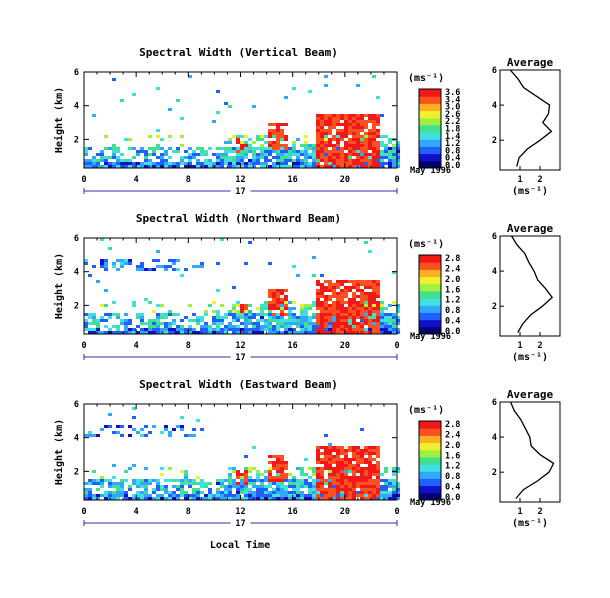  Describe the element at coordinates (452, 332) in the screenshot. I see `colorbar-tick-label: 0.0` at that location.